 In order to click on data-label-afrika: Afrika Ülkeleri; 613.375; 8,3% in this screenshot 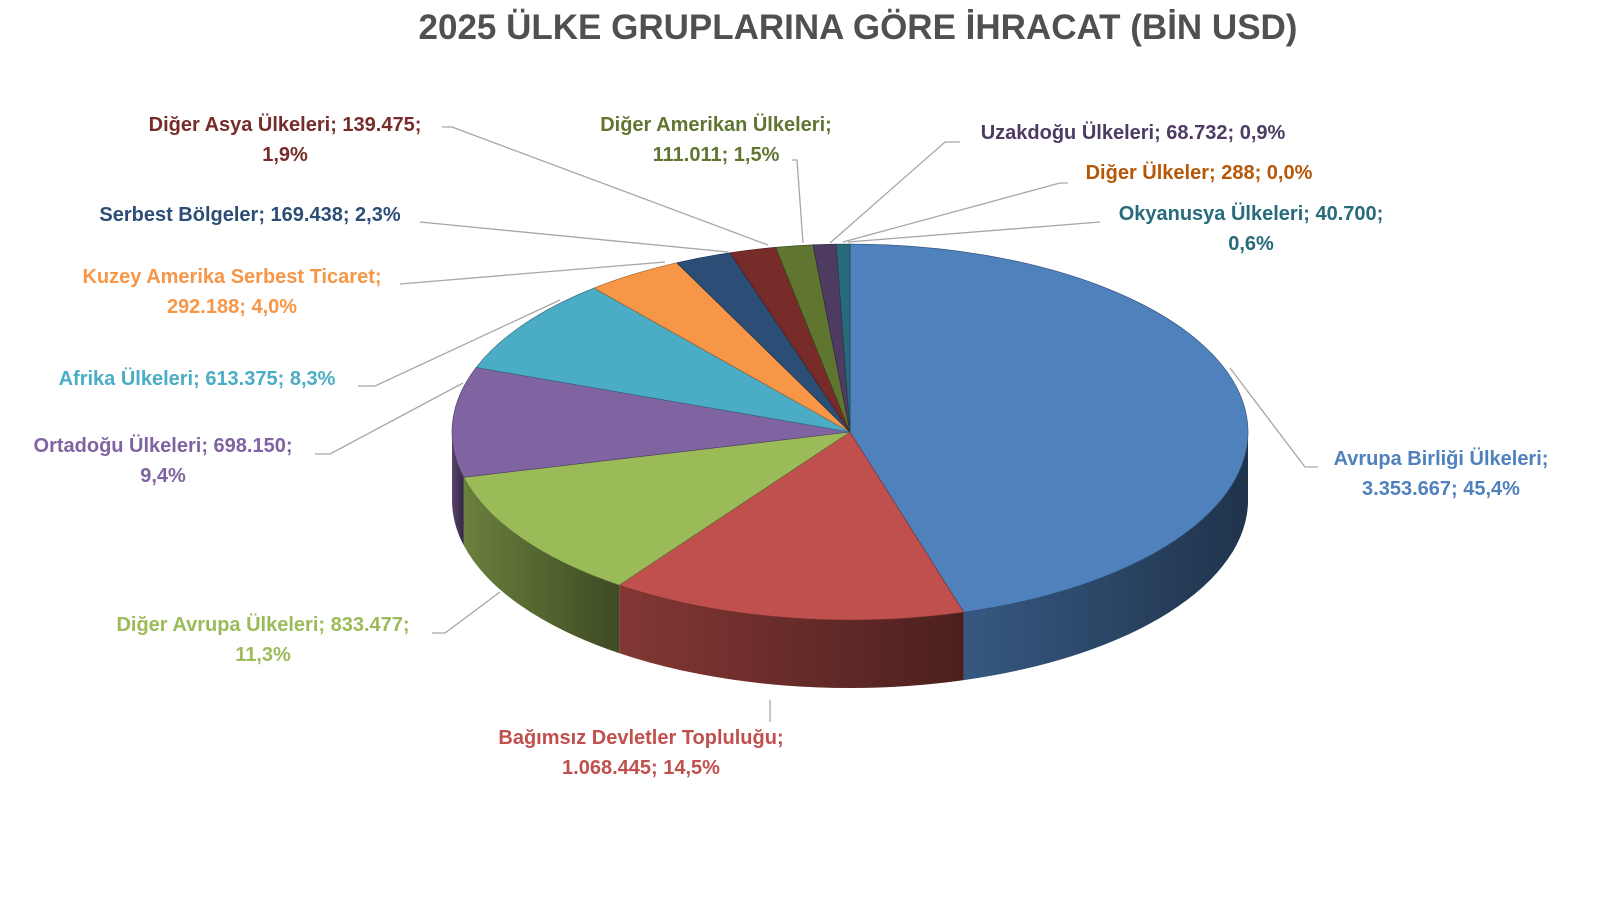, I will do `click(197, 379)`.